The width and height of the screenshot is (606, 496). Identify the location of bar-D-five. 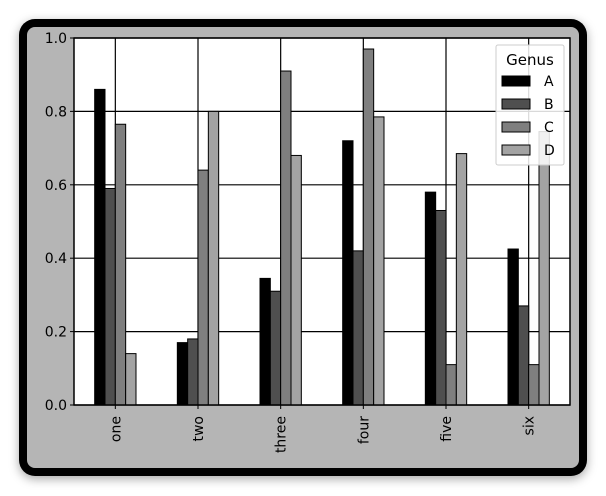
(461, 279).